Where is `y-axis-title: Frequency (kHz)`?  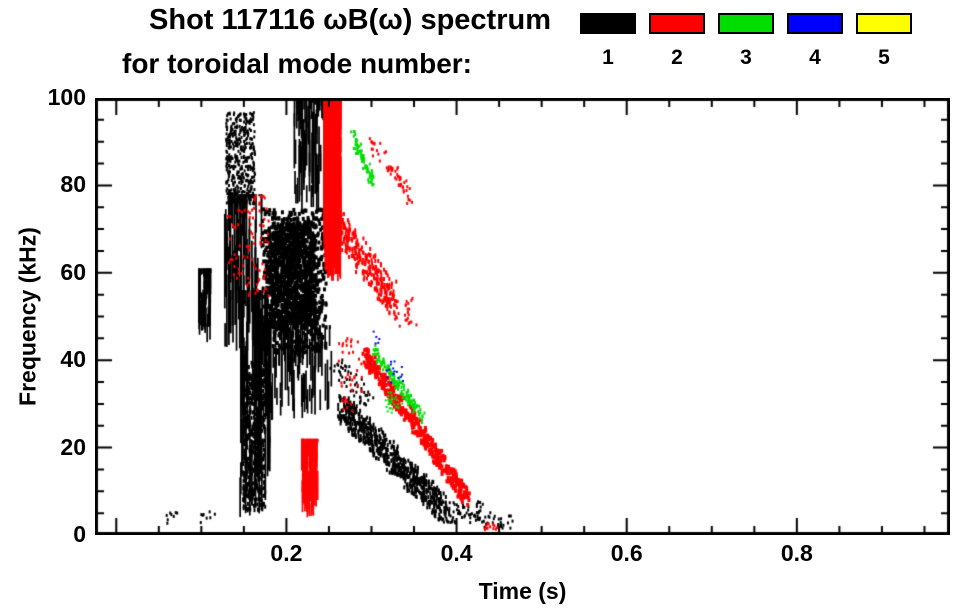
y-axis-title: Frequency (kHz) is located at coordinates (27, 316).